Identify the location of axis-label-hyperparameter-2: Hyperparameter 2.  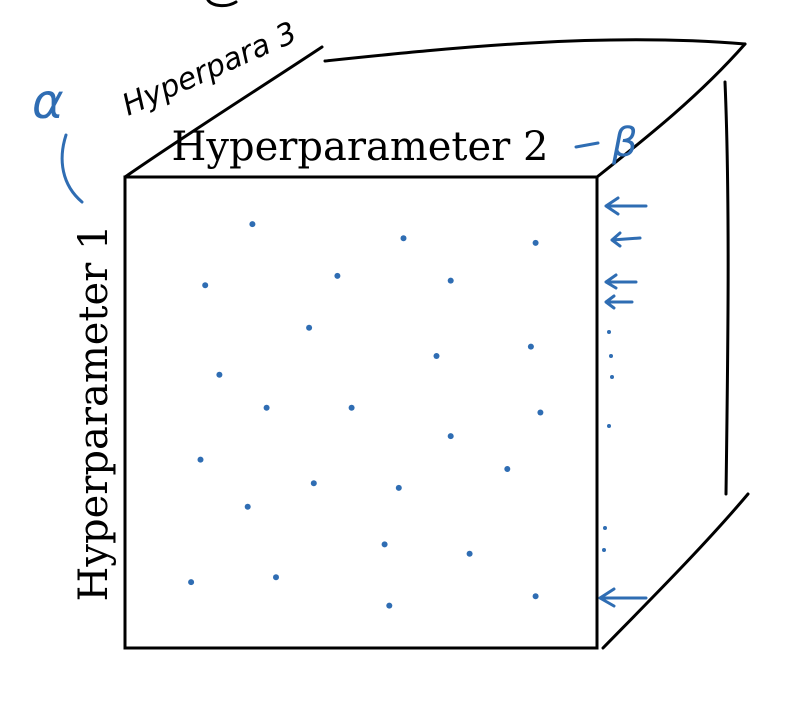
(360, 147).